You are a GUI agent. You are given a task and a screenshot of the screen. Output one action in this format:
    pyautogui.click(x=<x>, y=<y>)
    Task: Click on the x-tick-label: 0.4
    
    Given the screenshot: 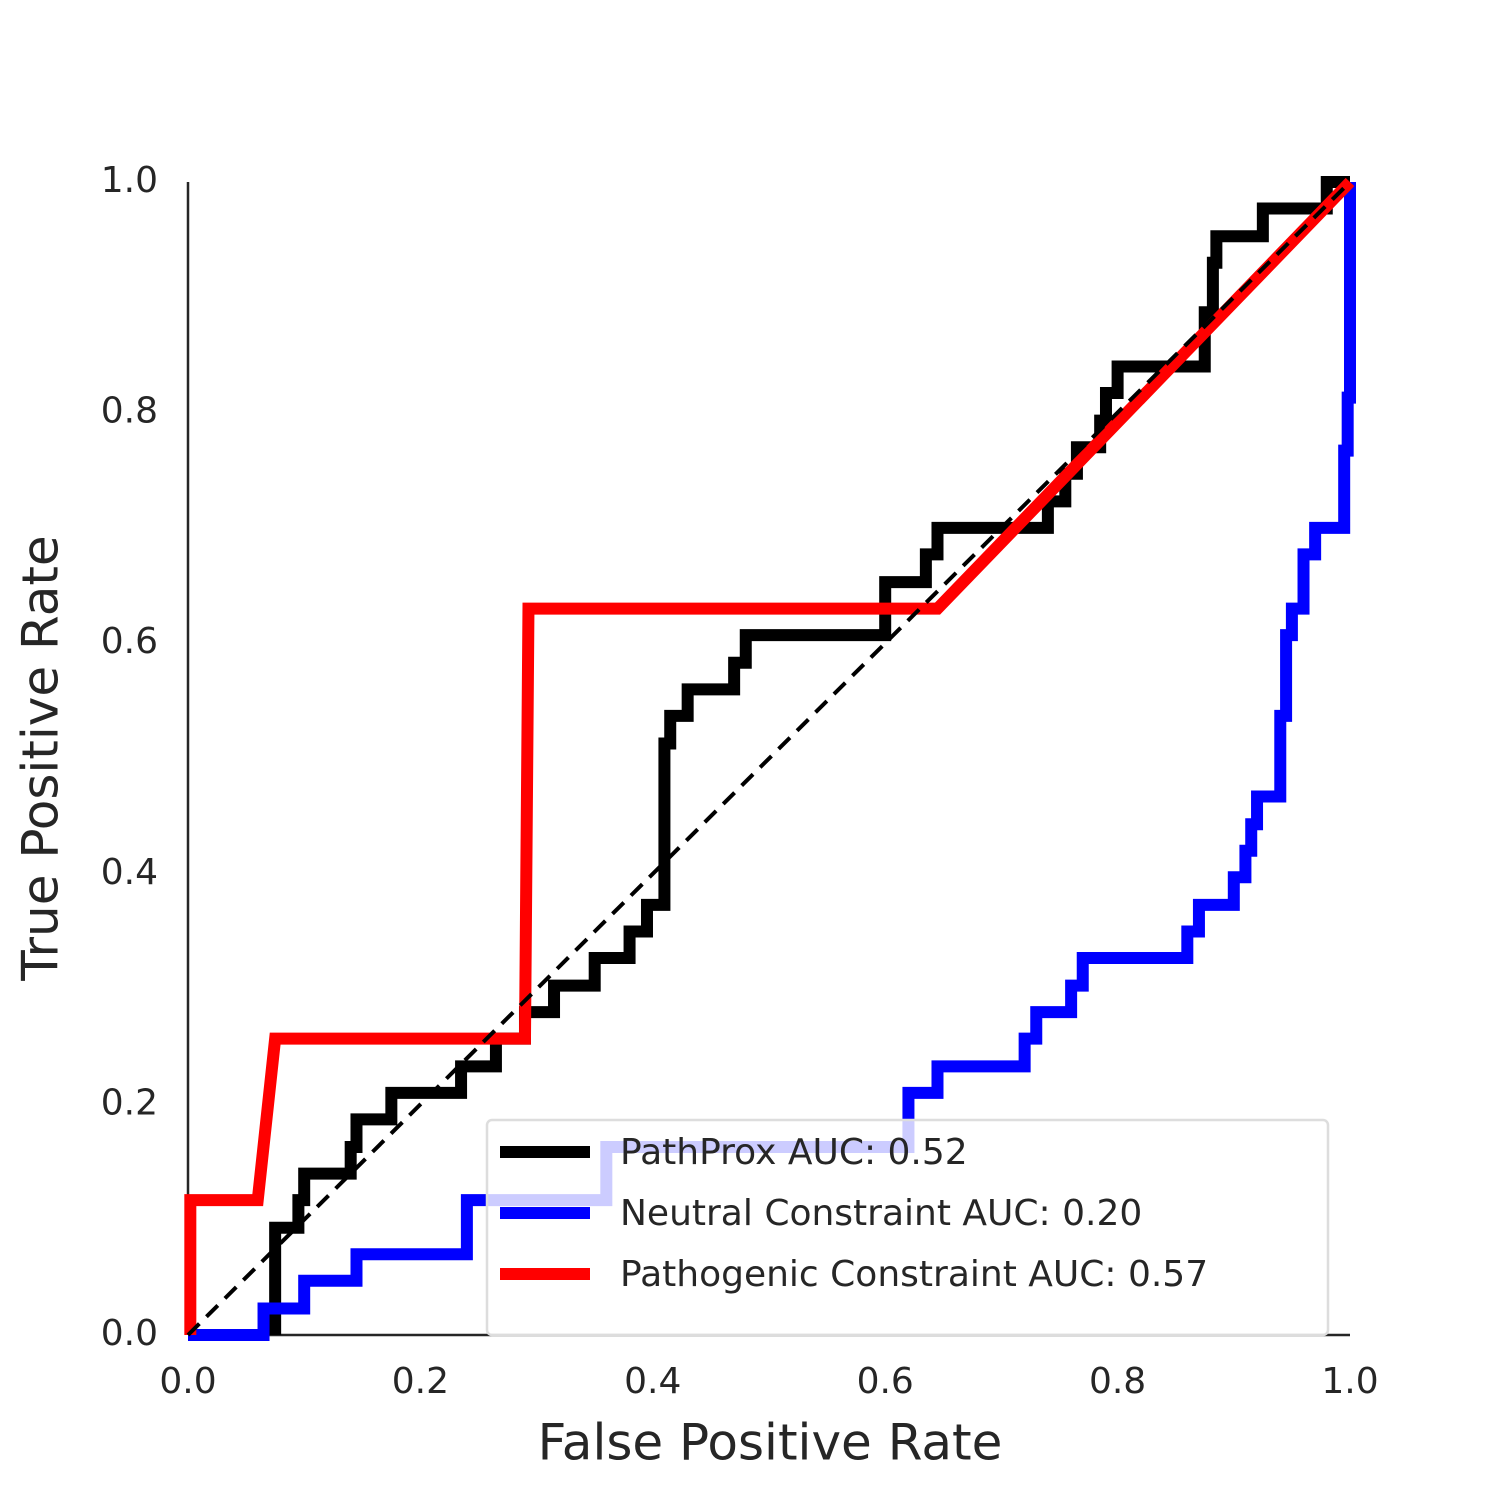 What is the action you would take?
    pyautogui.click(x=652, y=1381)
    